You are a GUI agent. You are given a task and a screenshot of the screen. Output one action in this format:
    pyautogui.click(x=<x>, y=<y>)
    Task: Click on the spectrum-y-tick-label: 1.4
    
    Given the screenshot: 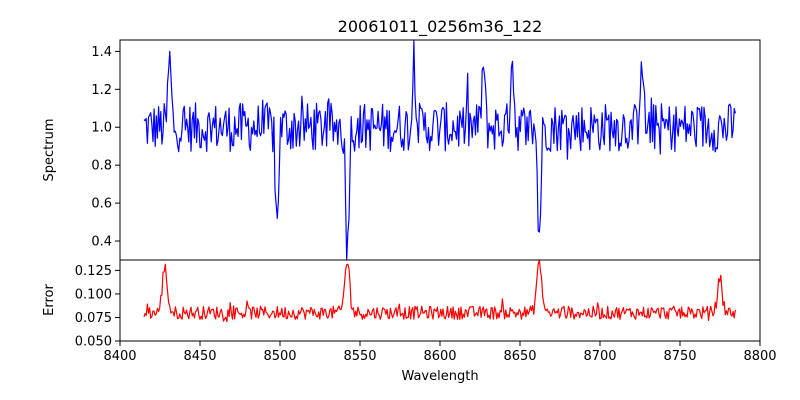 What is the action you would take?
    pyautogui.click(x=101, y=52)
    